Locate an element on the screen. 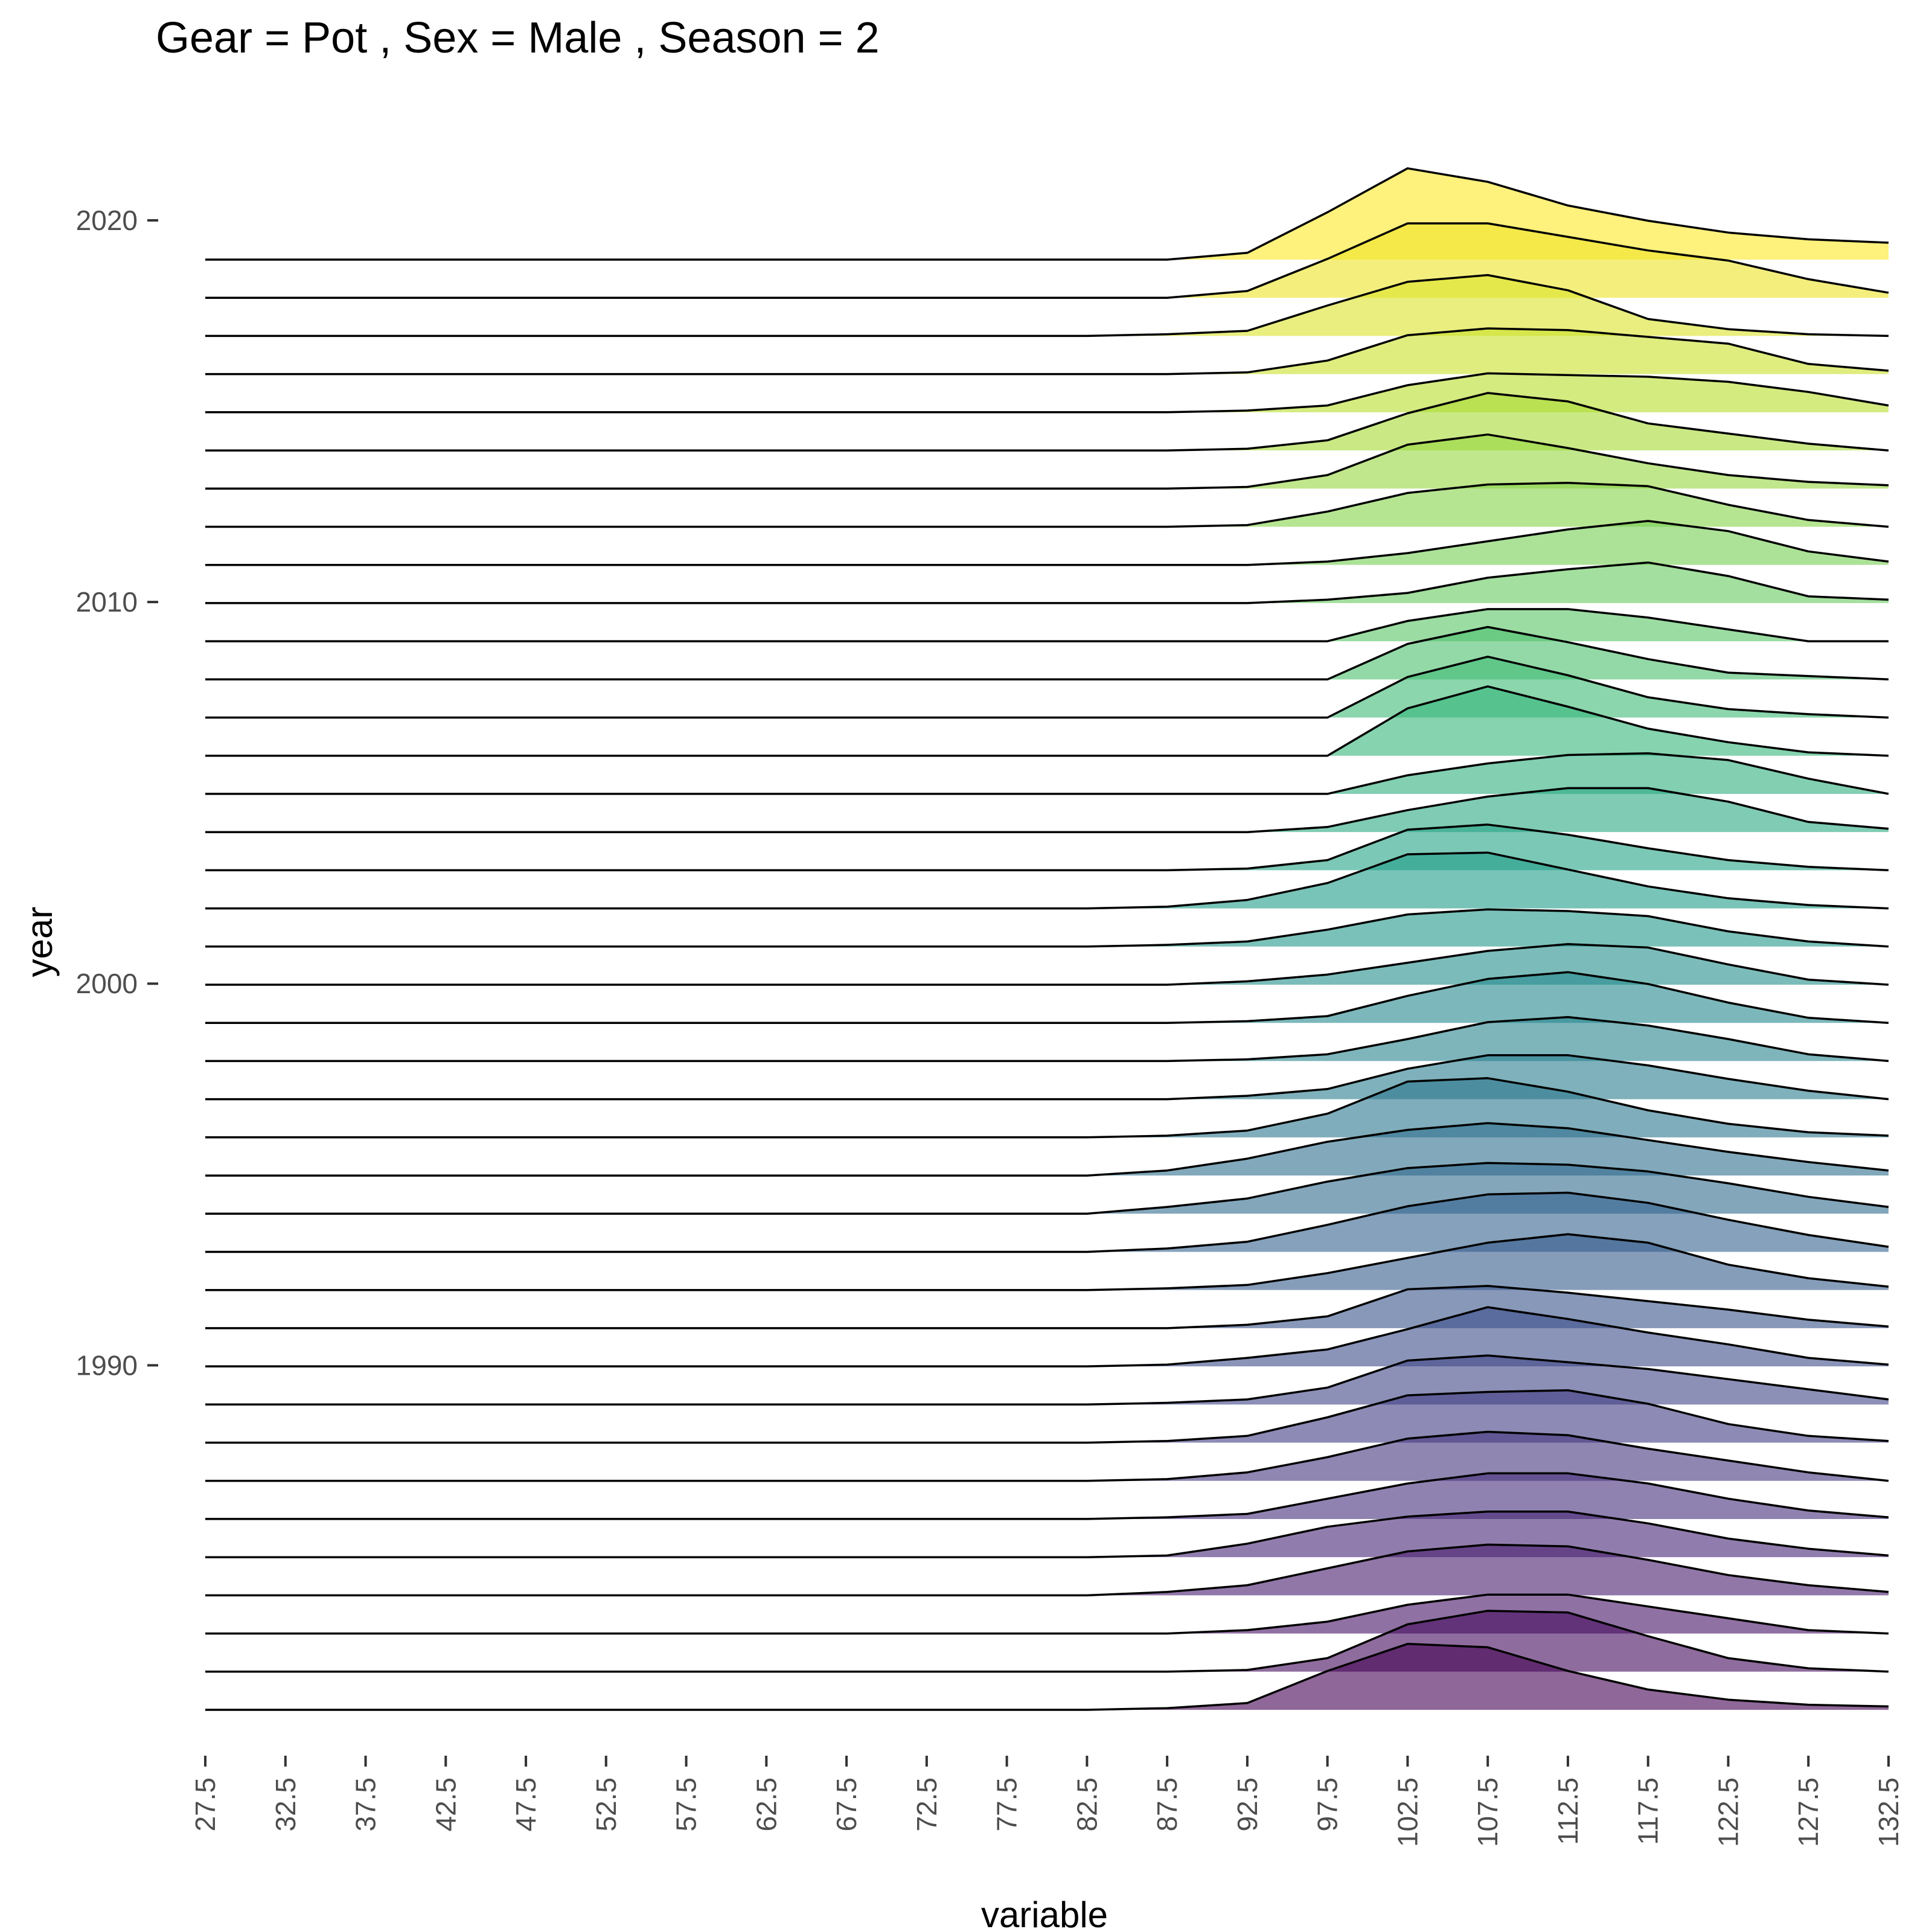  ridge-area-2011 is located at coordinates (1047, 583).